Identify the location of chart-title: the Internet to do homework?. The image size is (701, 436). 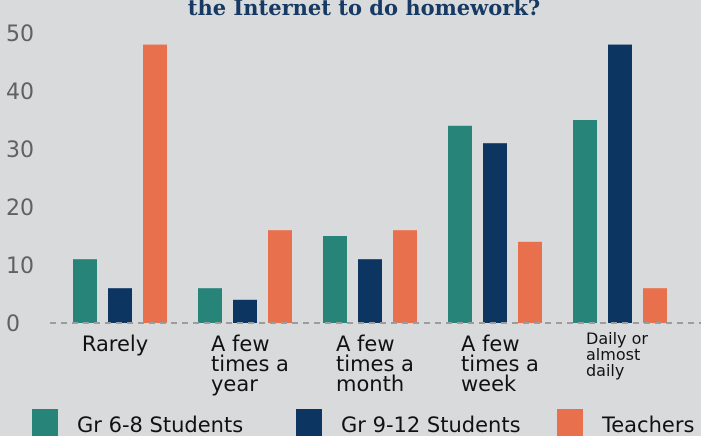
(364, 10).